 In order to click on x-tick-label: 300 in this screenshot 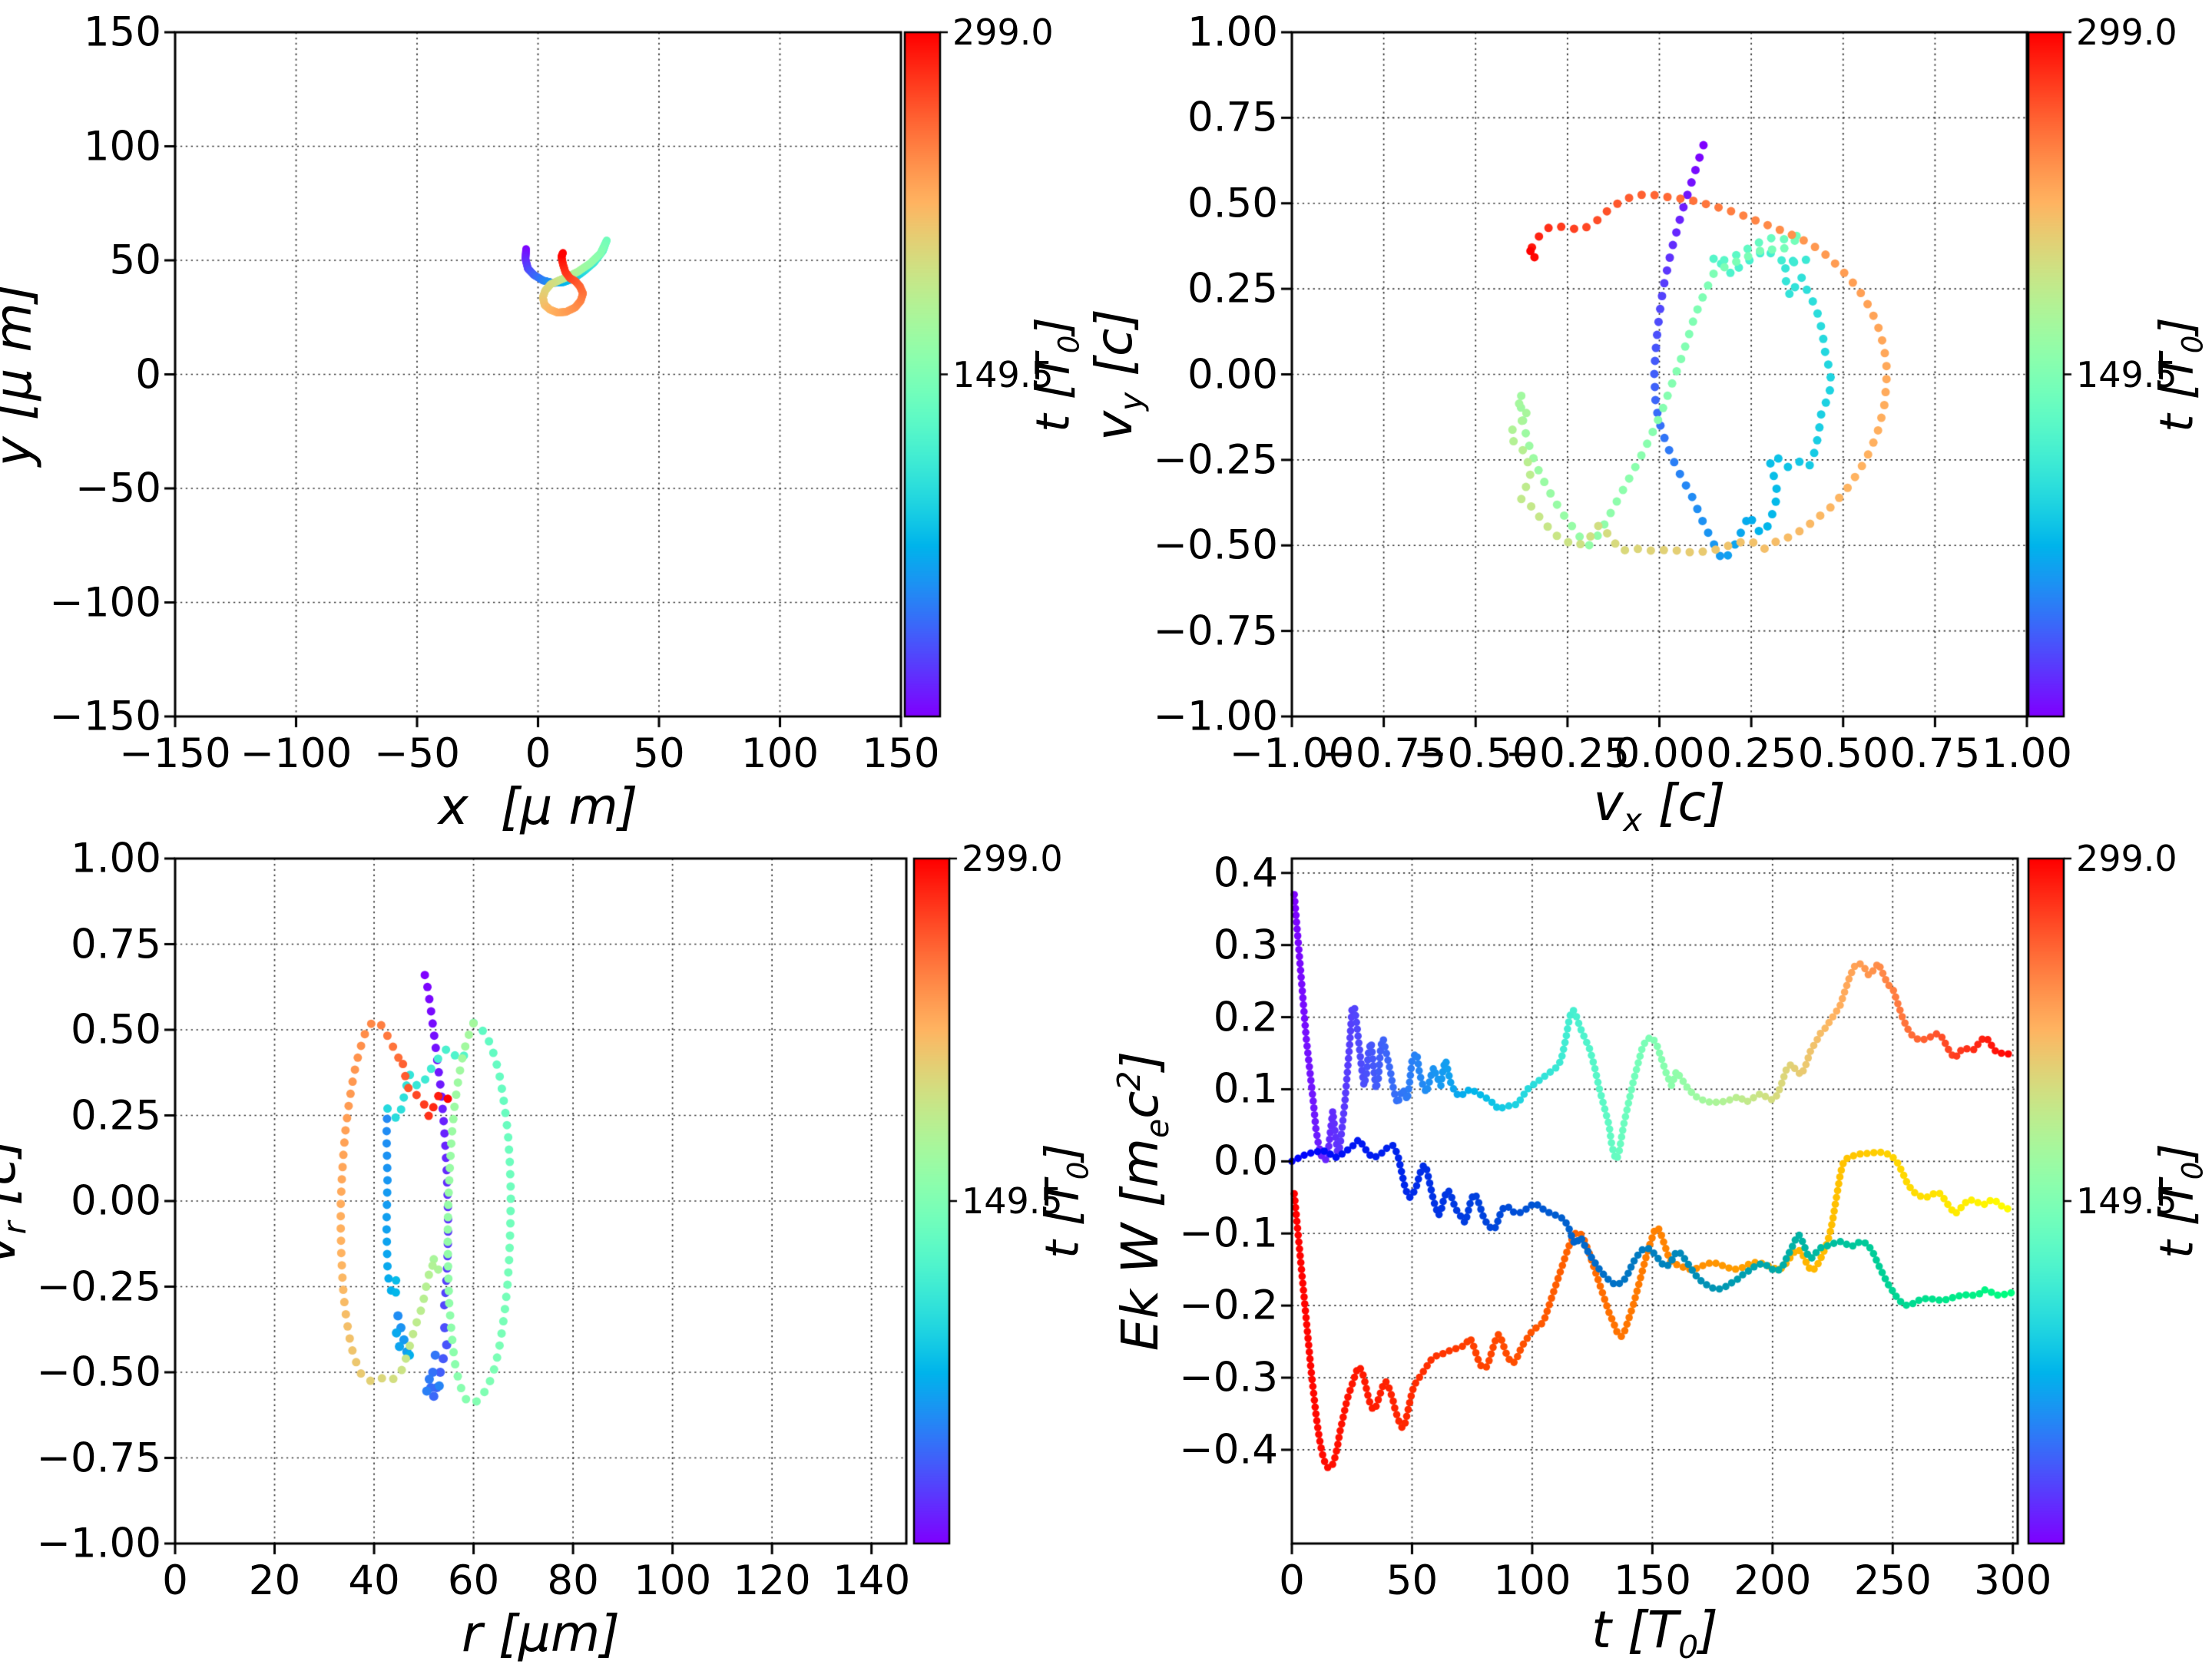, I will do `click(2013, 1580)`.